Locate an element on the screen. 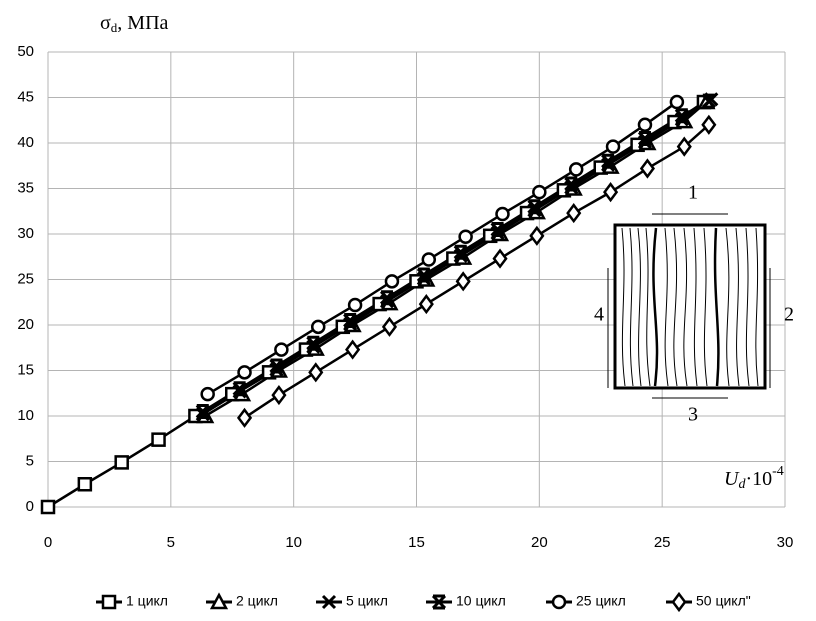 This screenshot has width=816, height=621. x-tick-label: 25 is located at coordinates (662, 542).